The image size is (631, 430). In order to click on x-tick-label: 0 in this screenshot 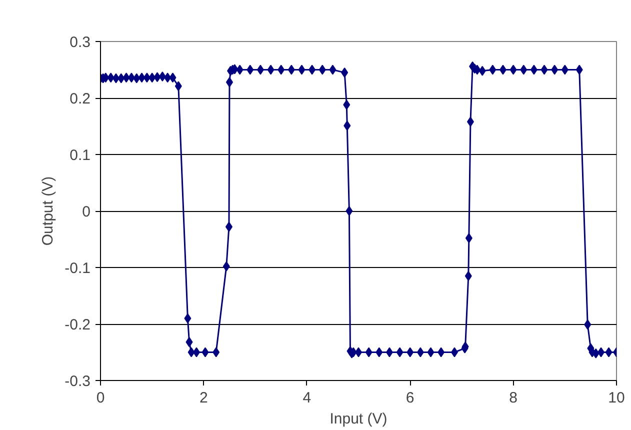, I will do `click(100, 398)`.